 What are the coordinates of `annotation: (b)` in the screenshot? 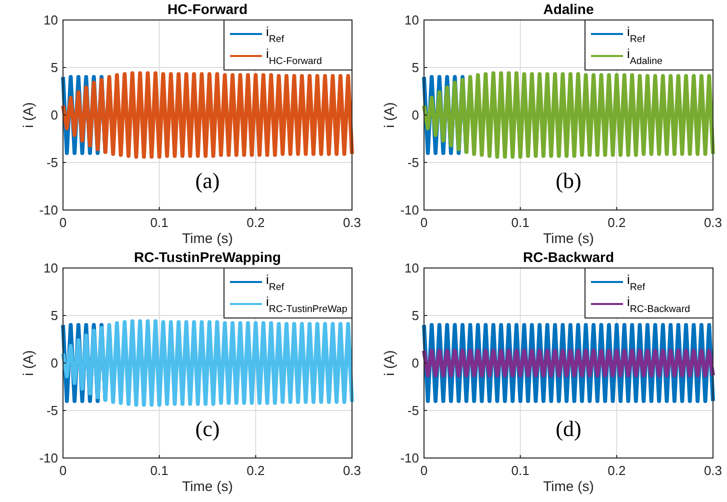 It's located at (569, 180).